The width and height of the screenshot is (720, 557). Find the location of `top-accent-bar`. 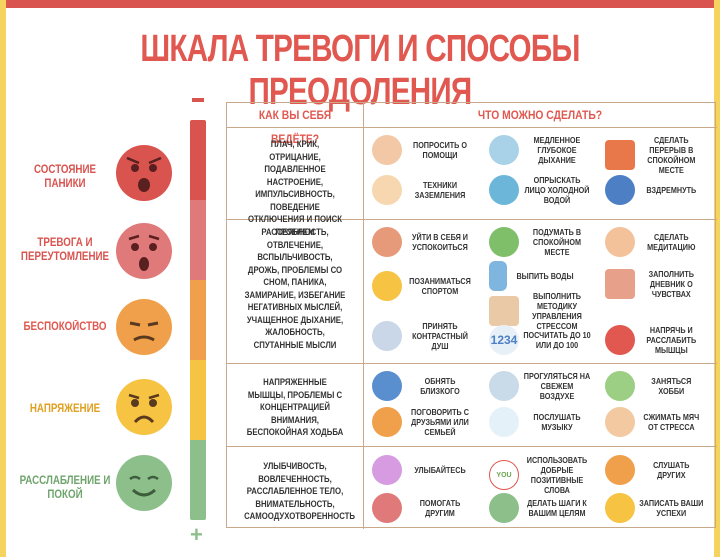

top-accent-bar is located at coordinates (360, 4).